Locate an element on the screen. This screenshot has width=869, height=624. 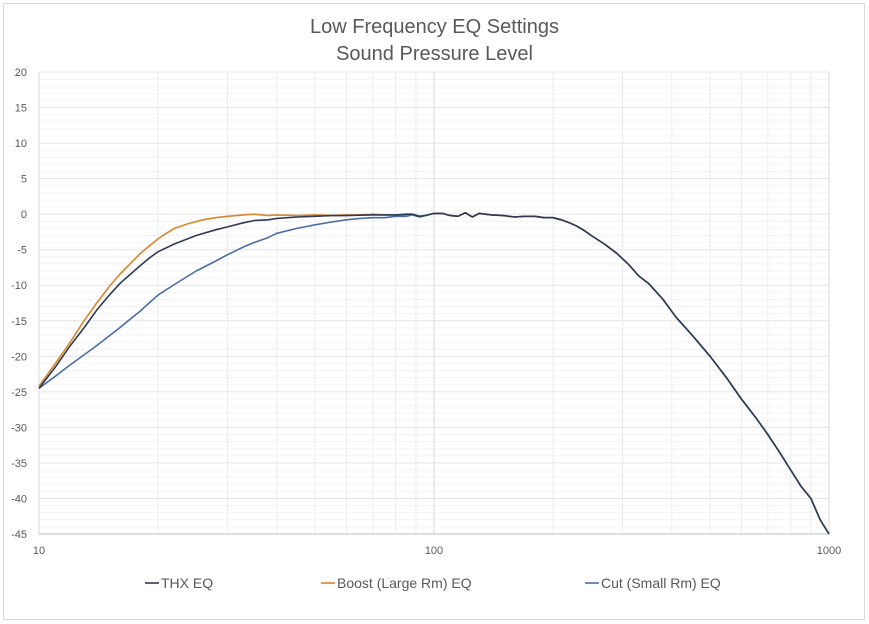
y-tick-label: 20 is located at coordinates (21, 73).